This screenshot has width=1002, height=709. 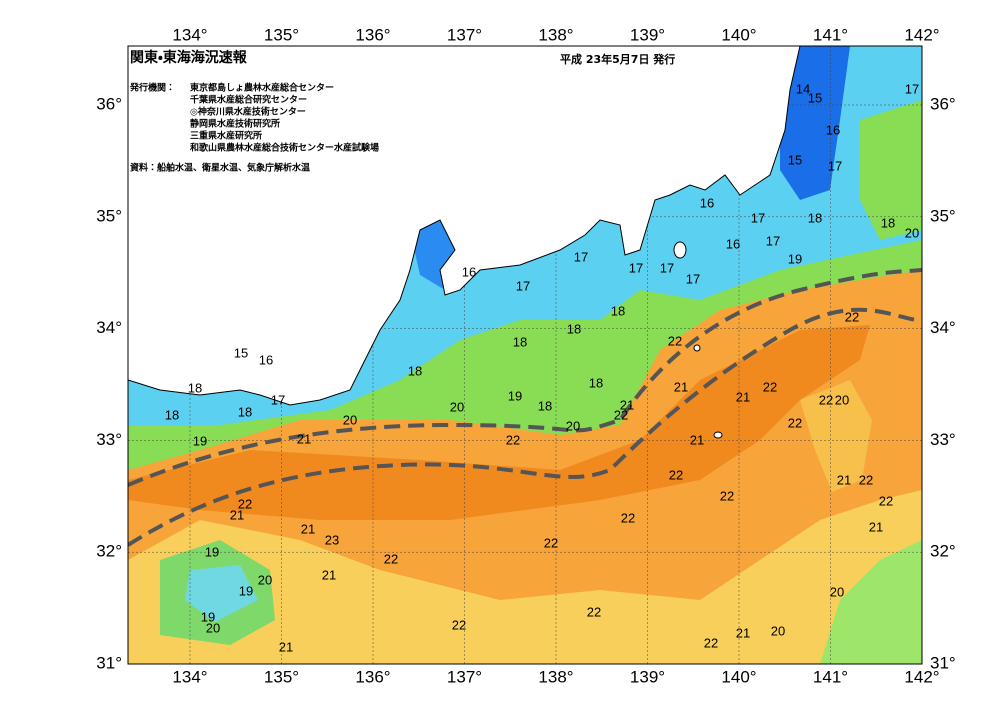 I want to click on issuer: 東京都島しょ農林水産総合センター, so click(x=262, y=88).